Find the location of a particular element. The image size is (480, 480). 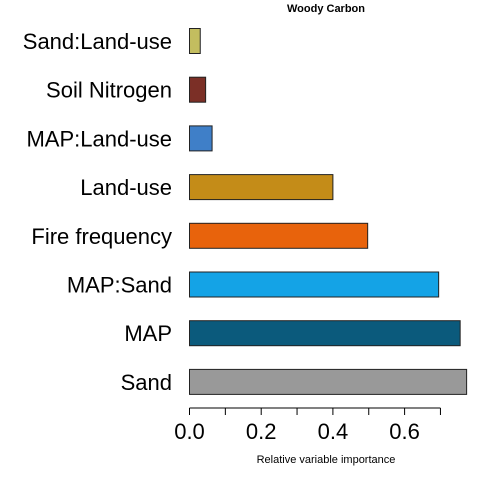

bar-map-land-use is located at coordinates (201, 138).